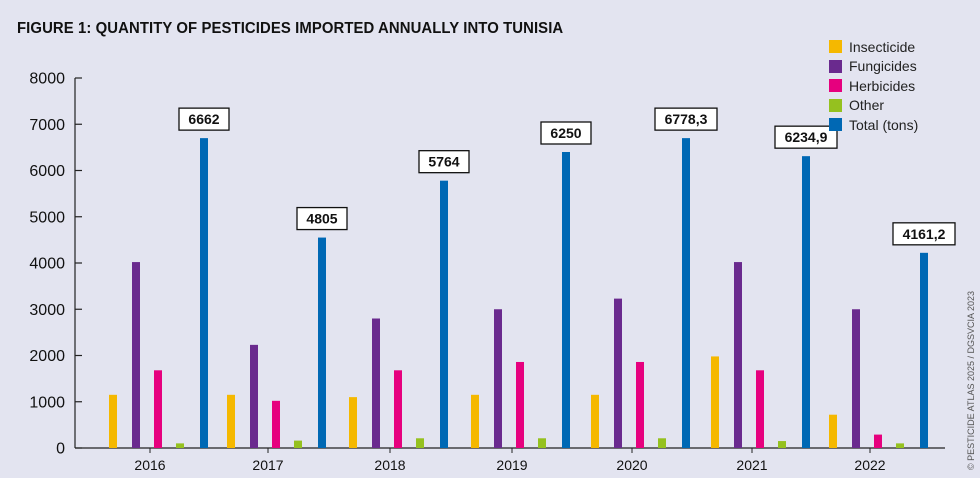  What do you see at coordinates (618, 373) in the screenshot?
I see `bar-fungicides-2020` at bounding box center [618, 373].